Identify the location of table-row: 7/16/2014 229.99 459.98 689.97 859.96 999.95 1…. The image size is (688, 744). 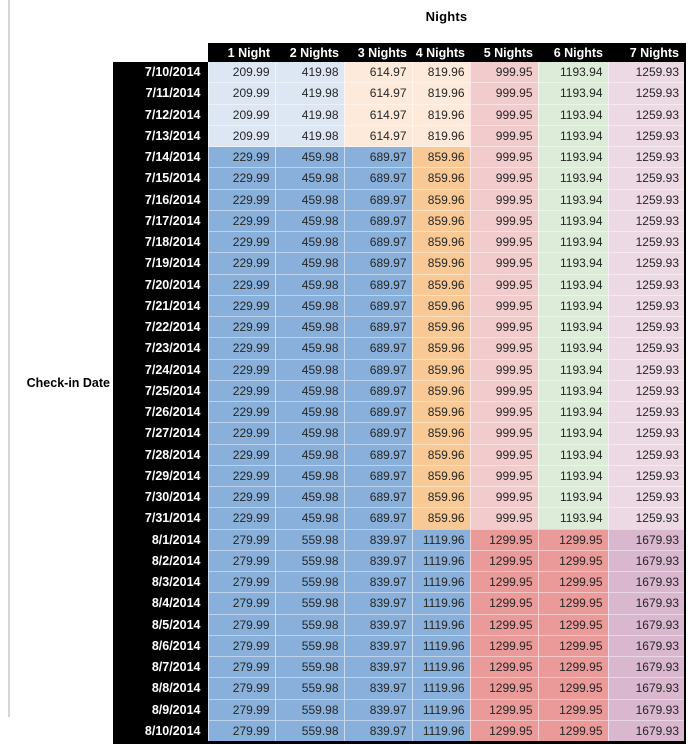
(399, 199).